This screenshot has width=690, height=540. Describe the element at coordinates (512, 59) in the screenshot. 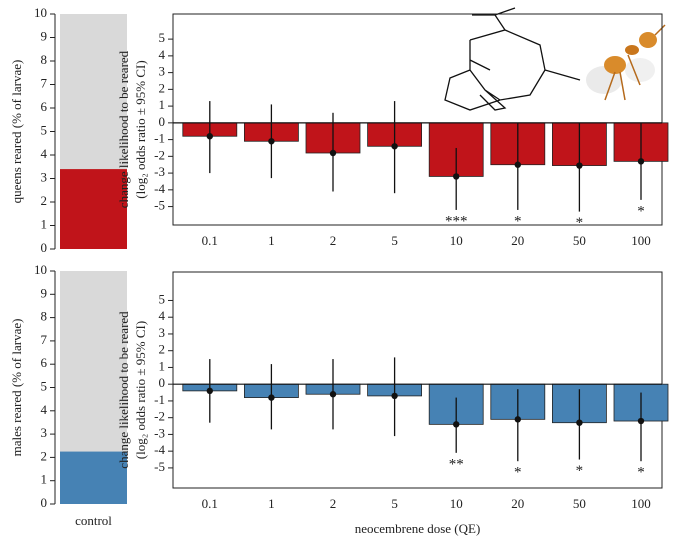

I see `molecule-illustration` at that location.